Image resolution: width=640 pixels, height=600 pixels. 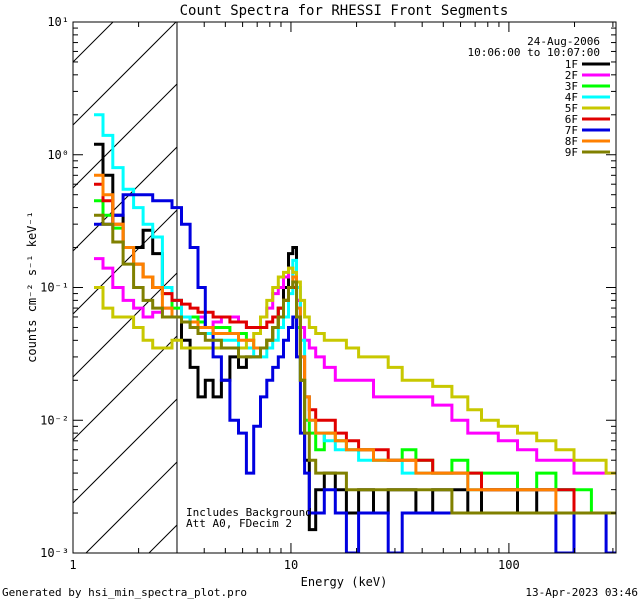 What do you see at coordinates (58, 22) in the screenshot?
I see `y-tick-label: 10¹` at bounding box center [58, 22].